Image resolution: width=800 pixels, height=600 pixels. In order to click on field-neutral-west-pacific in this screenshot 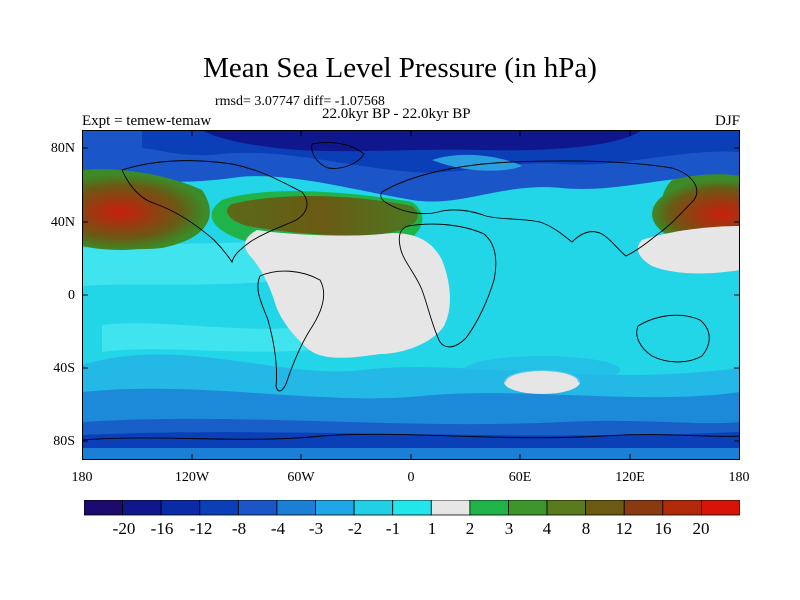, I will do `click(688, 250)`.